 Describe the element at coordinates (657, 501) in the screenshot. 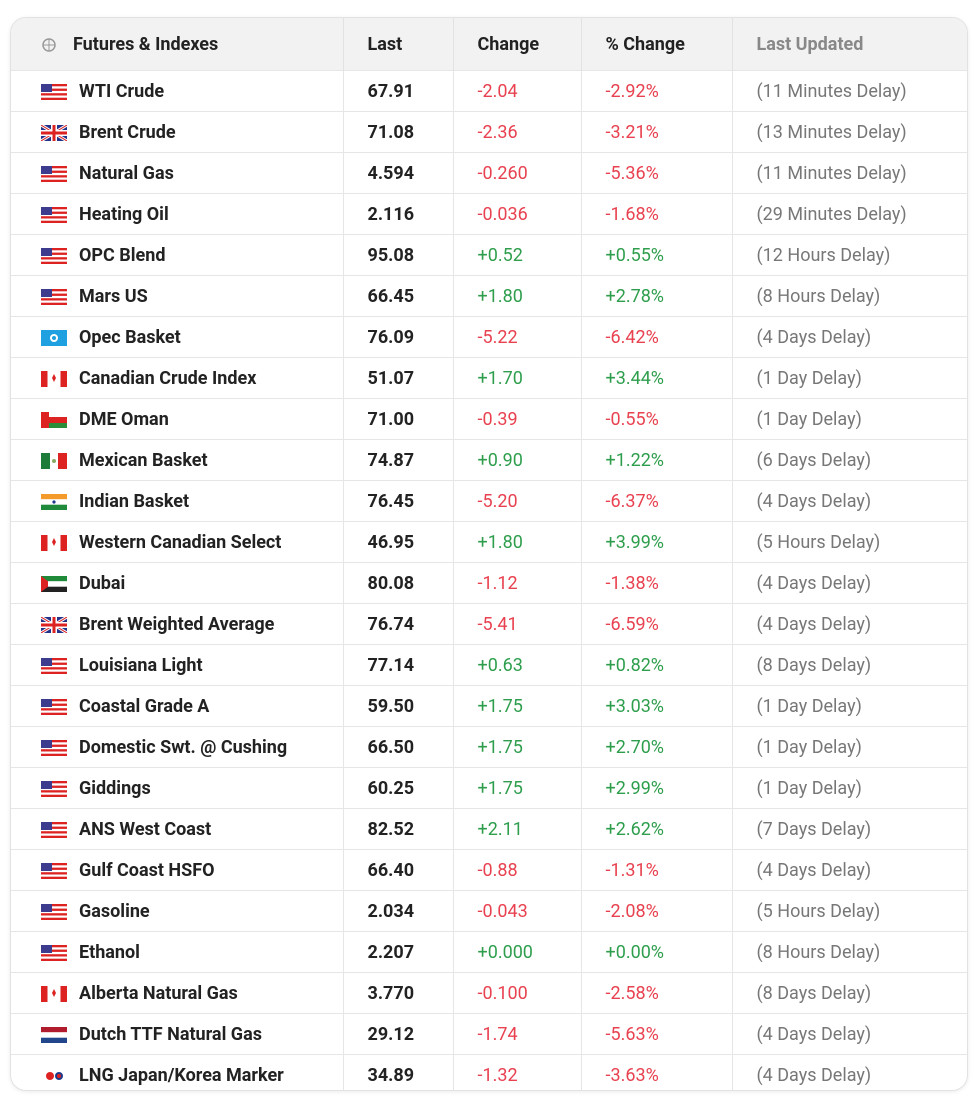

I see `cell-pct: -6.37%` at that location.